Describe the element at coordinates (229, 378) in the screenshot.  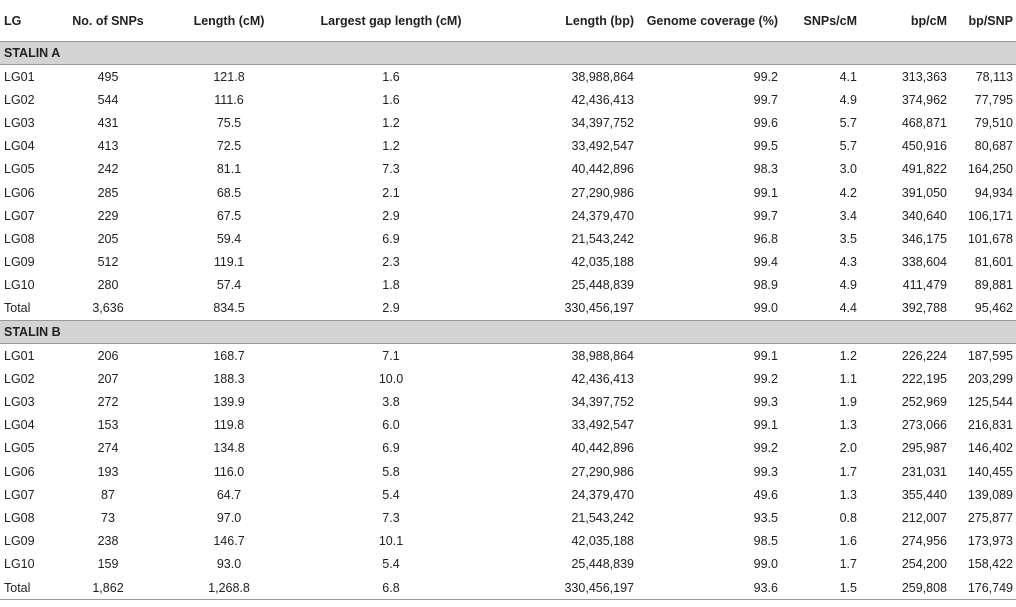
I see `cell-length-cm: 188.3` at that location.